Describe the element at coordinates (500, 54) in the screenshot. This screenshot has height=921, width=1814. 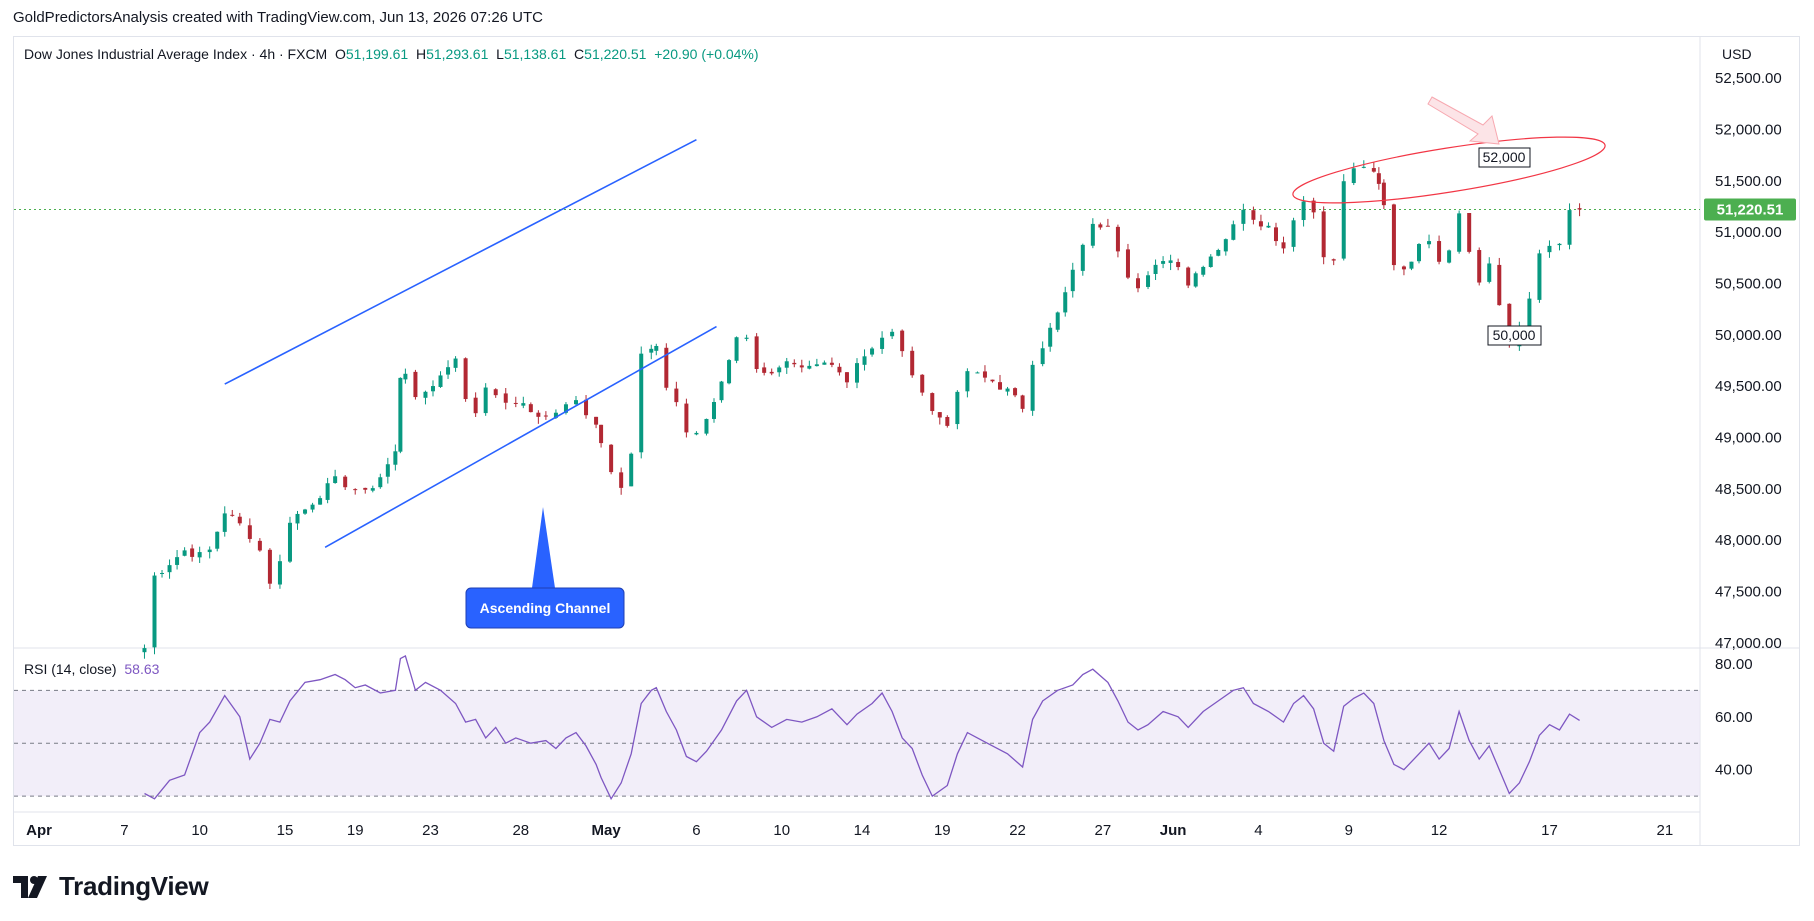
I see `low-label: L` at that location.